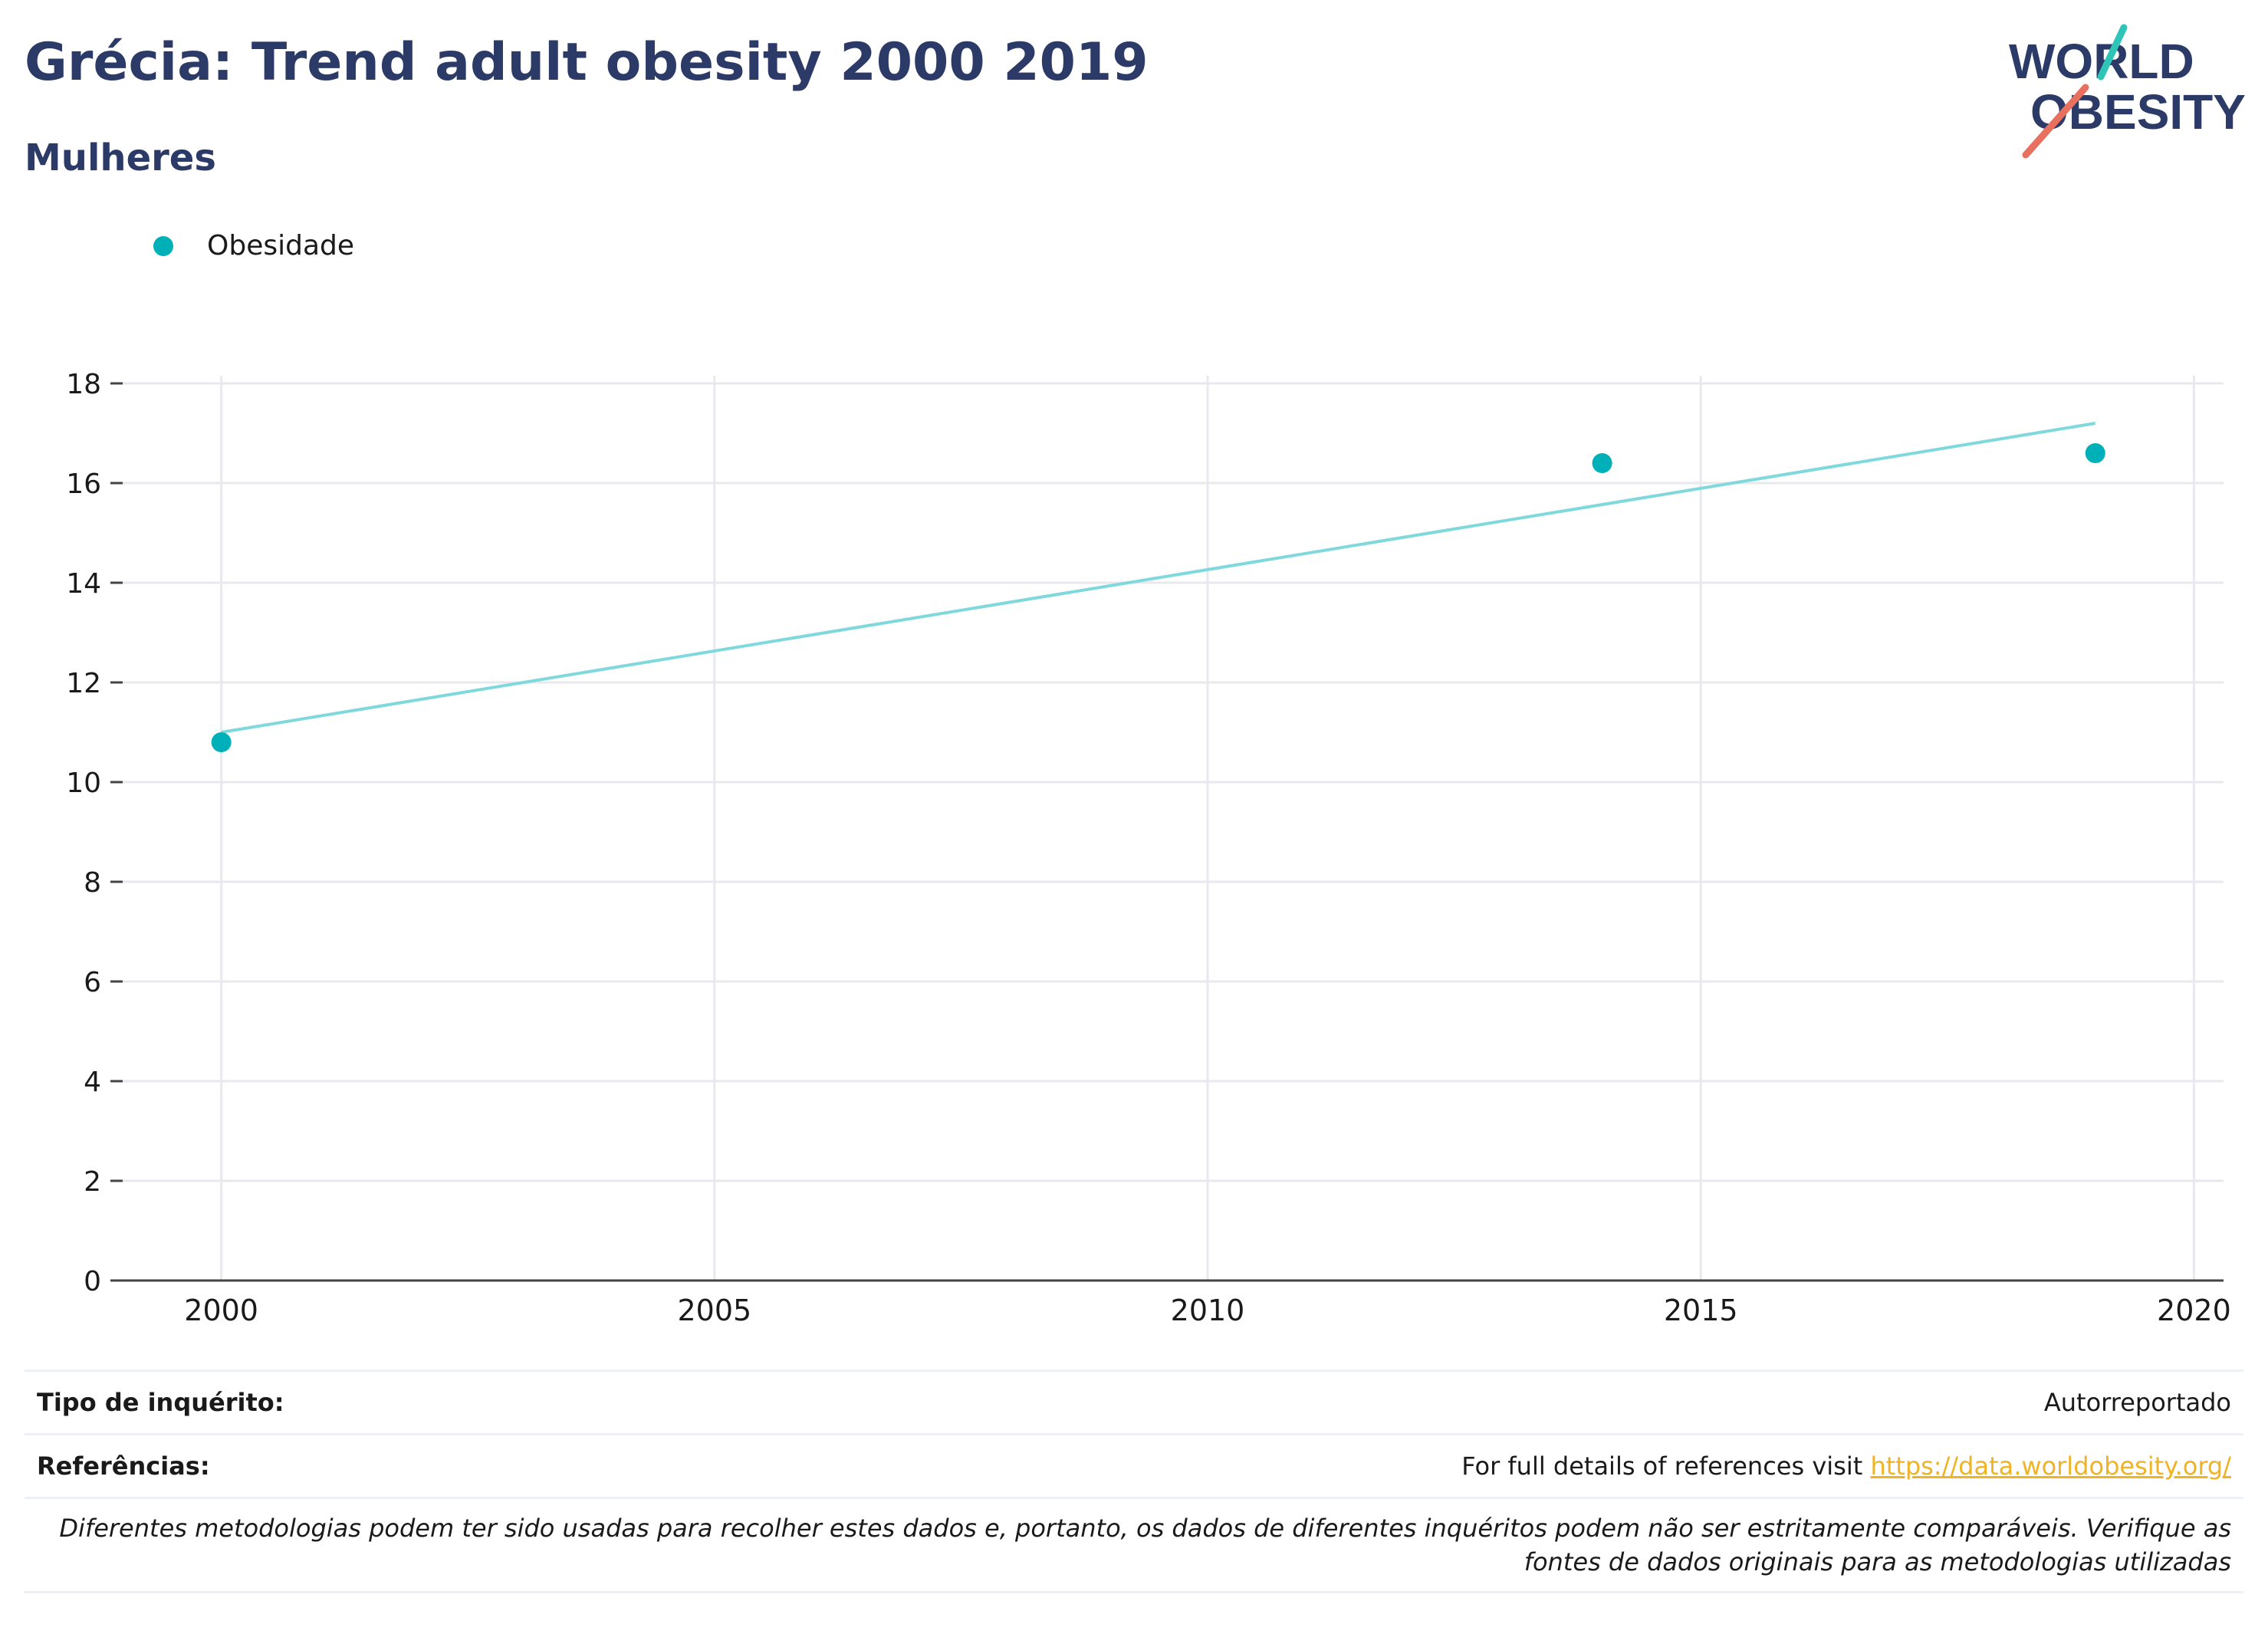  What do you see at coordinates (1666, 1467) in the screenshot?
I see `references-text: For full details of references visit` at bounding box center [1666, 1467].